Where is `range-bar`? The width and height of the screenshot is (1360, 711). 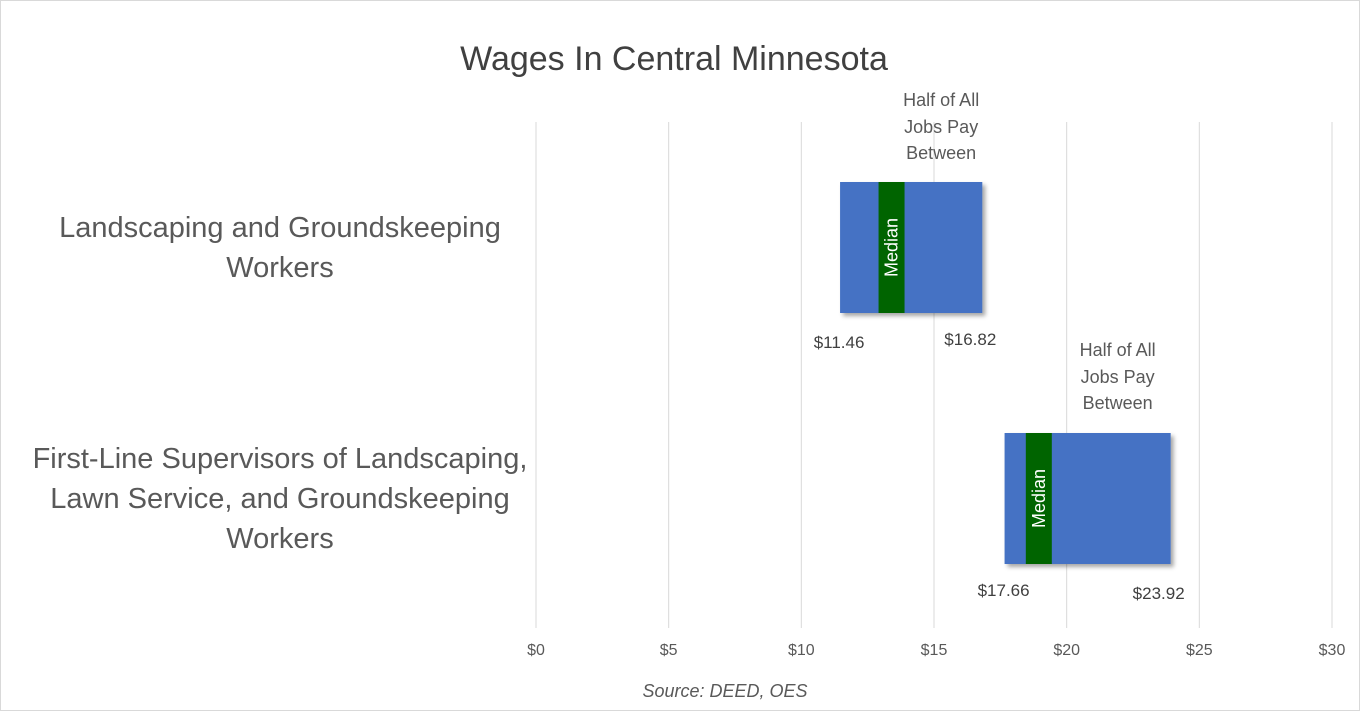 range-bar is located at coordinates (911, 247).